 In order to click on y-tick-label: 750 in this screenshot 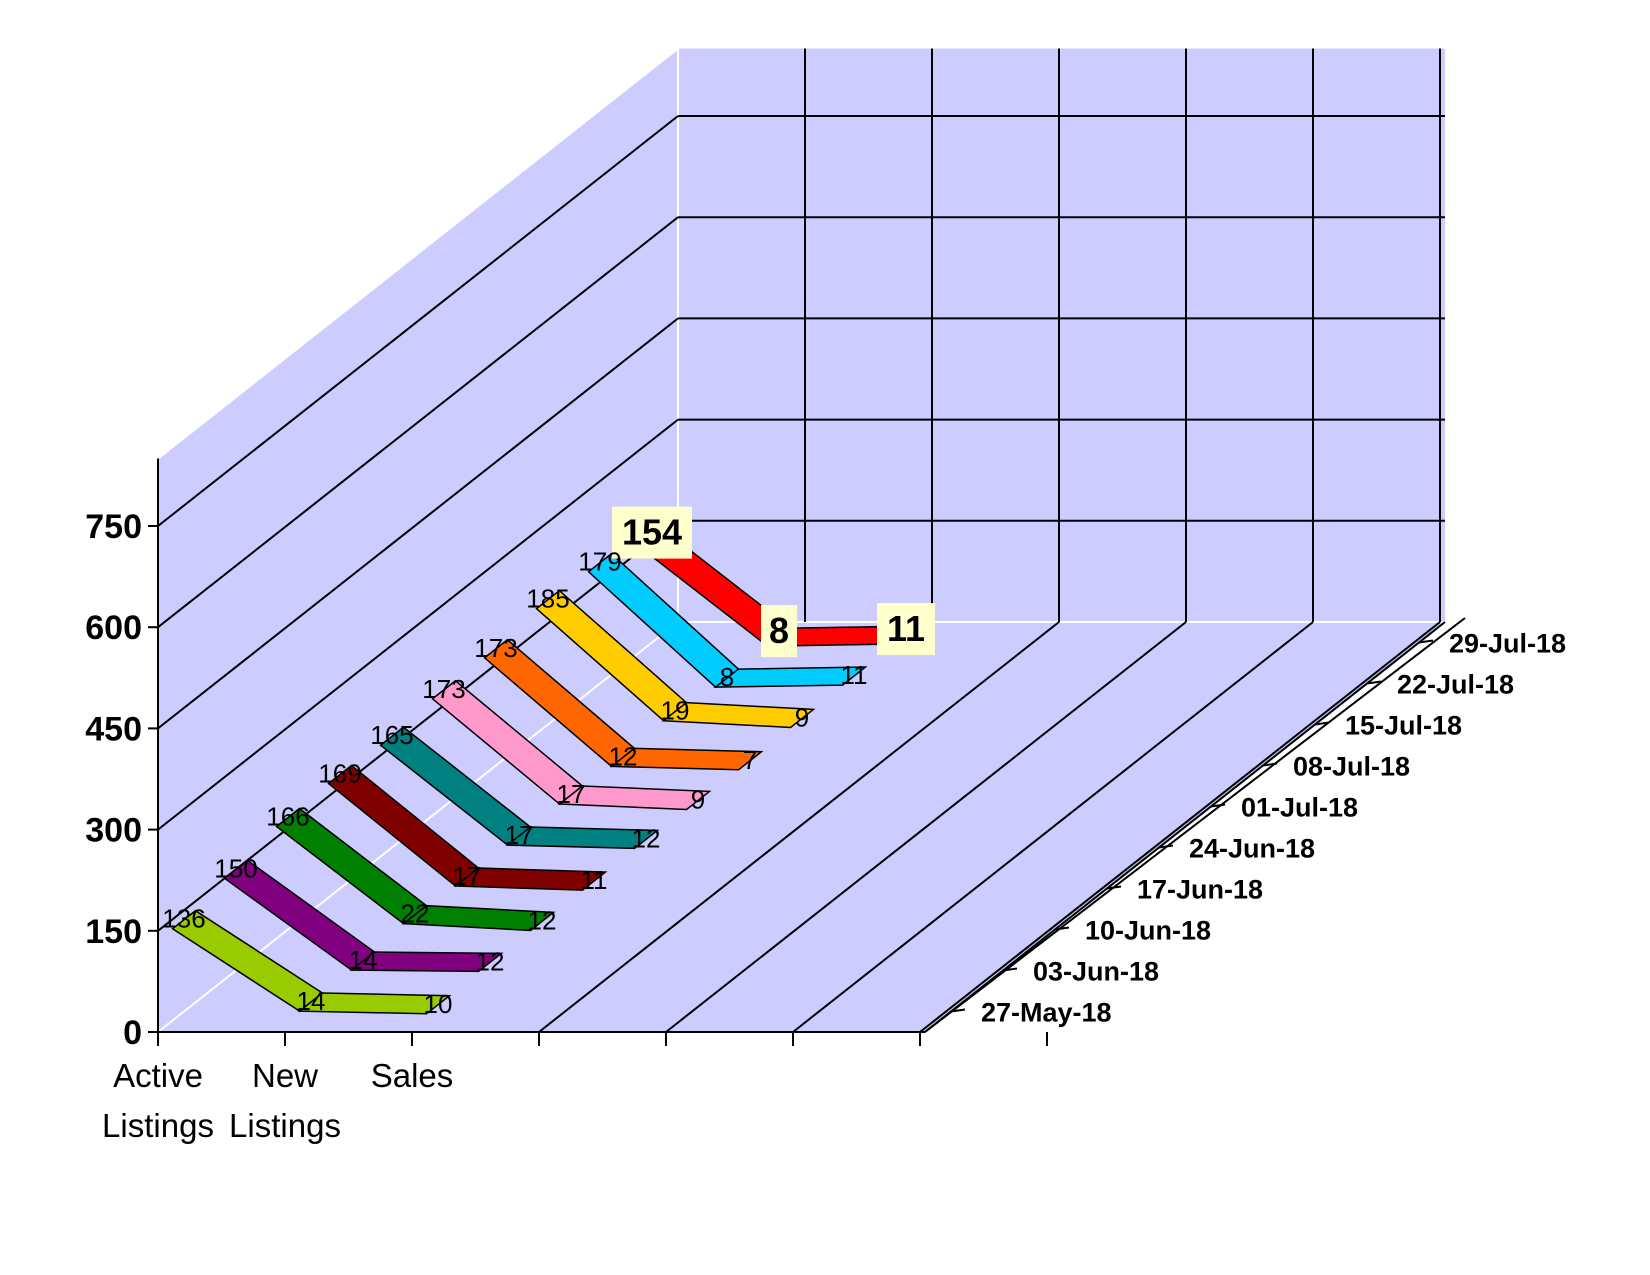, I will do `click(113, 527)`.